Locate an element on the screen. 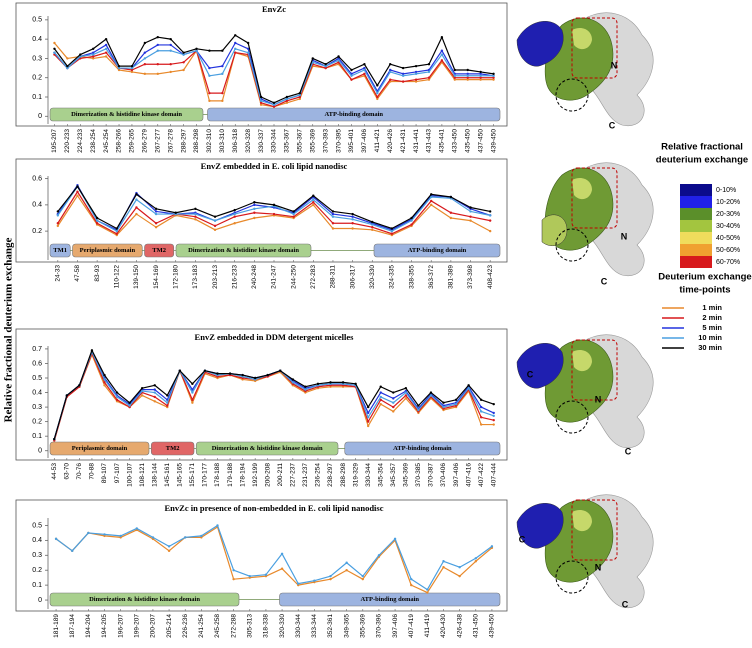  x-tick-label: 173-183 is located at coordinates (195, 277).